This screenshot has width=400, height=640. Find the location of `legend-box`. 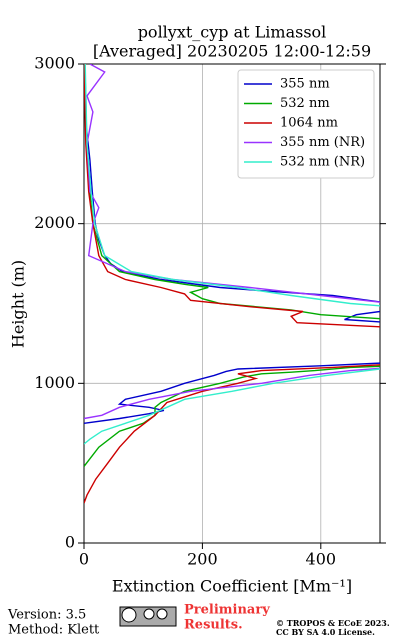

legend-box is located at coordinates (306, 124).